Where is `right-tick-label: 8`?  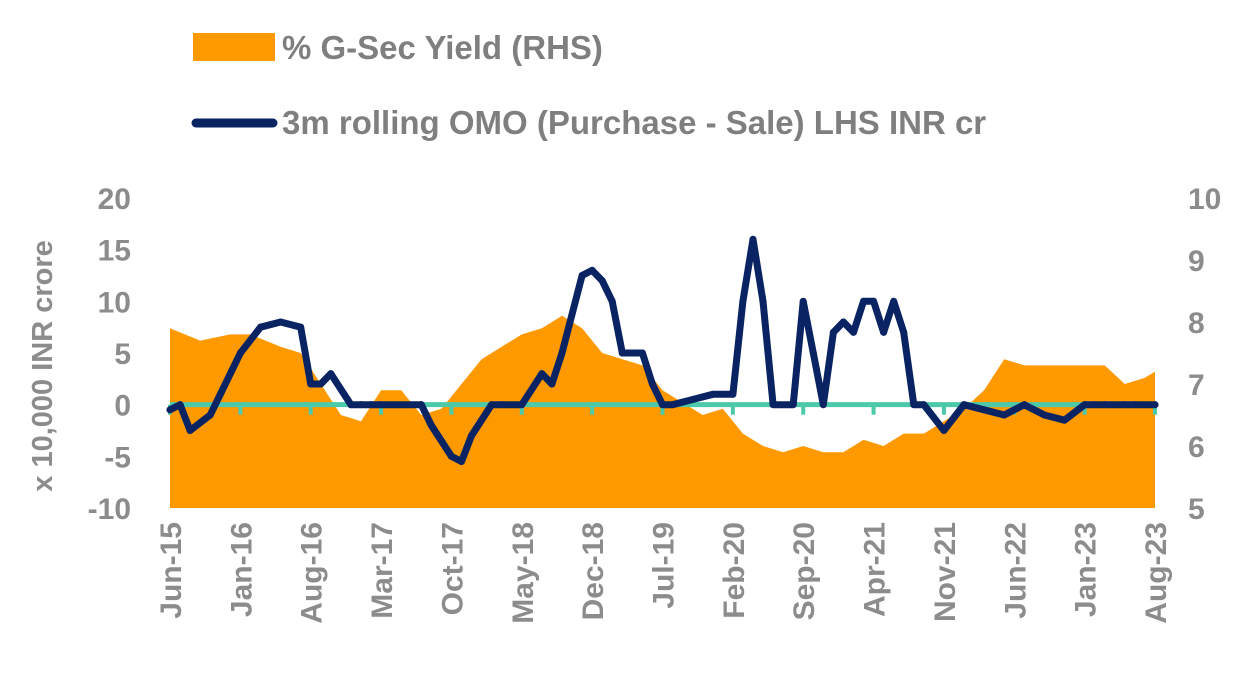 right-tick-label: 8 is located at coordinates (1196, 323).